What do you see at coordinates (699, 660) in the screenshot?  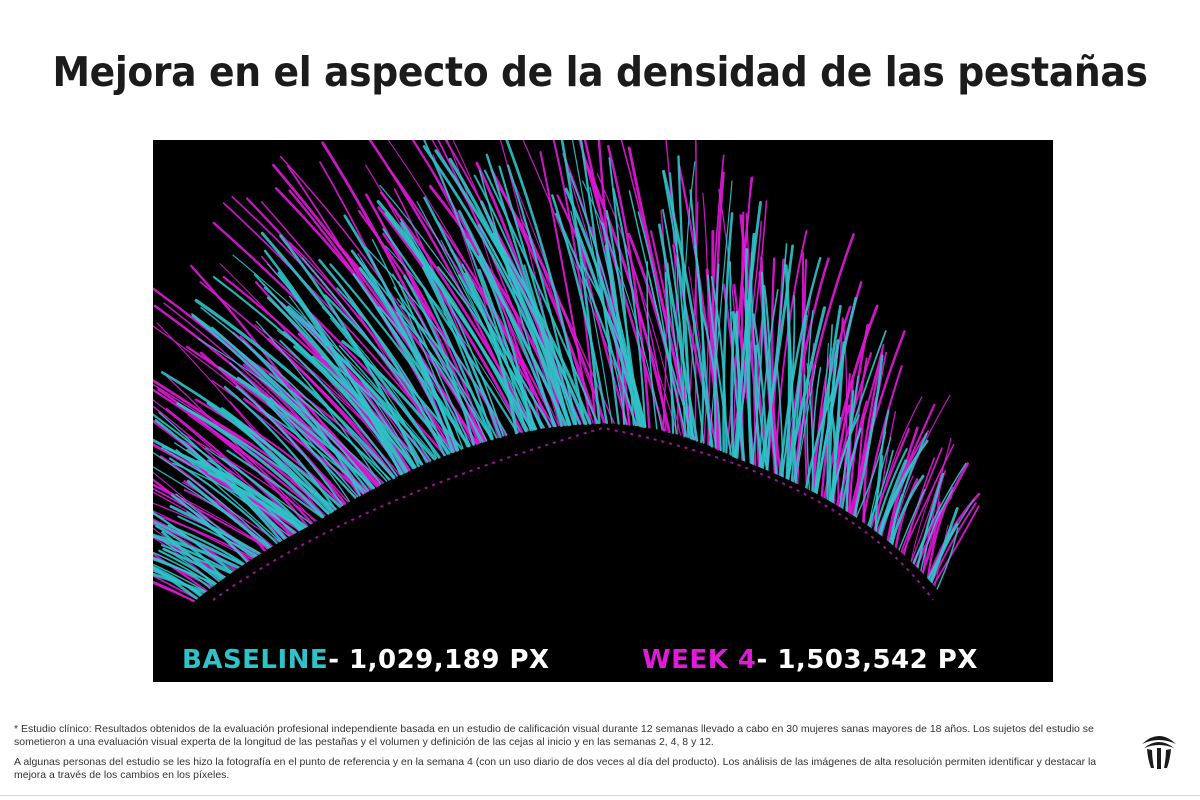 I see `week4-label: WEEK 4` at bounding box center [699, 660].